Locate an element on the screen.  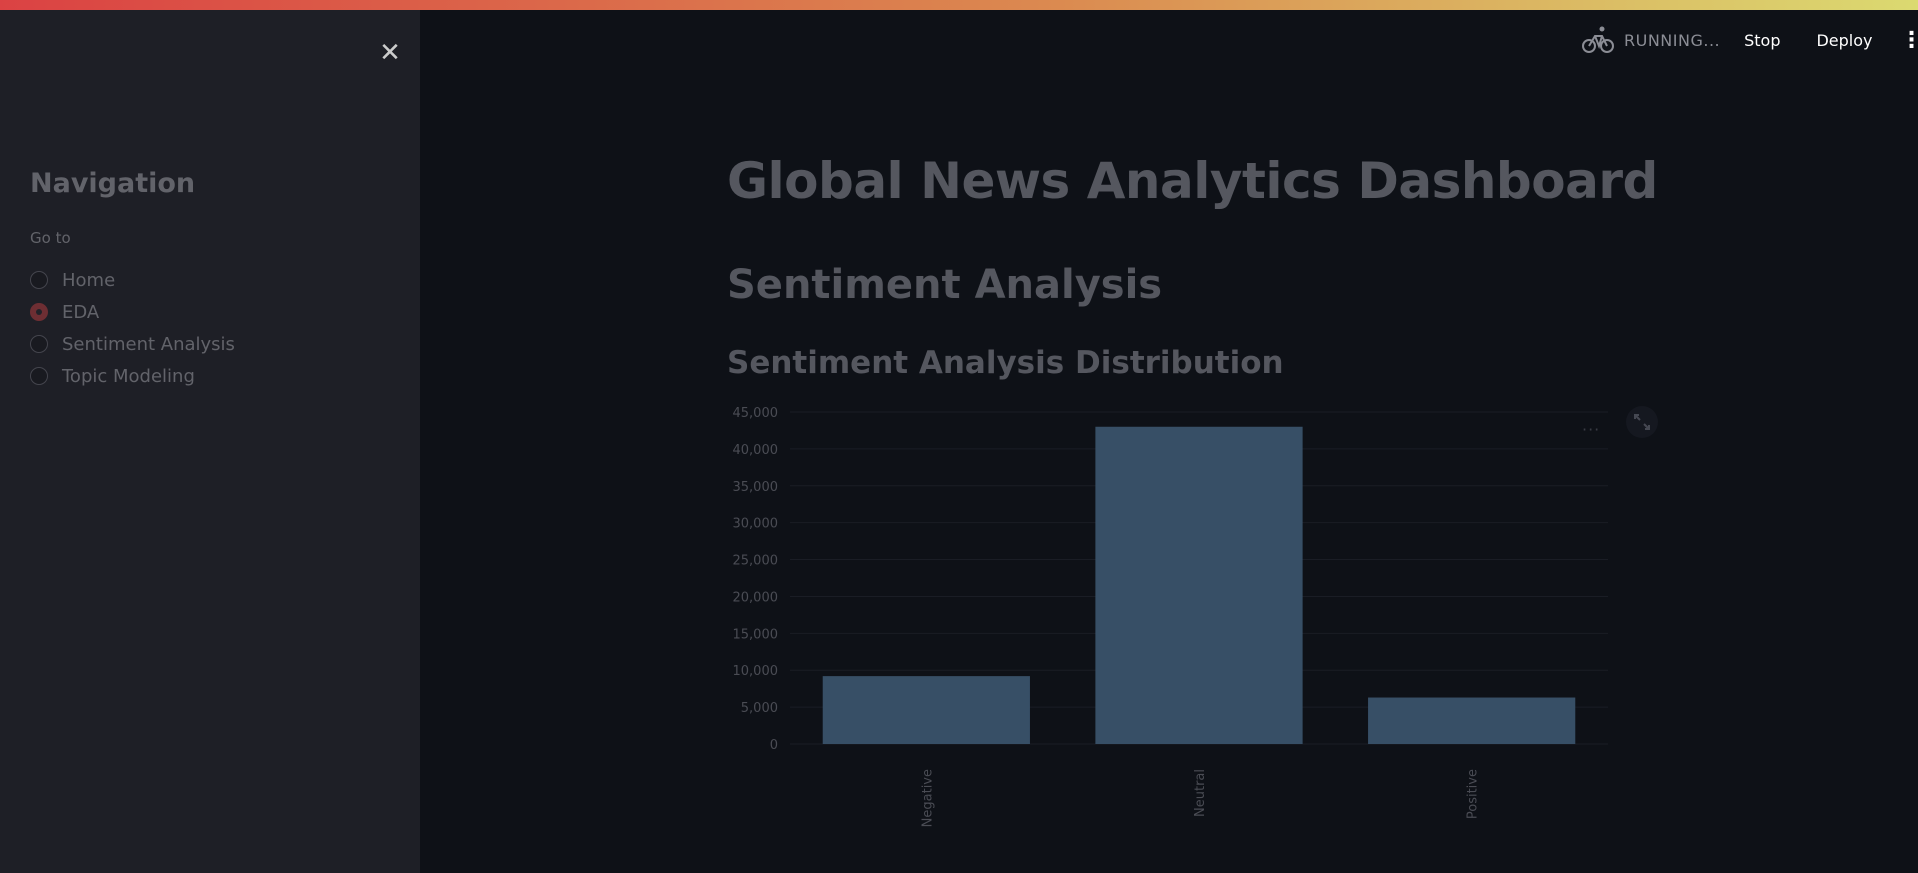
main-menu-icon: ⋮ is located at coordinates (1909, 40).